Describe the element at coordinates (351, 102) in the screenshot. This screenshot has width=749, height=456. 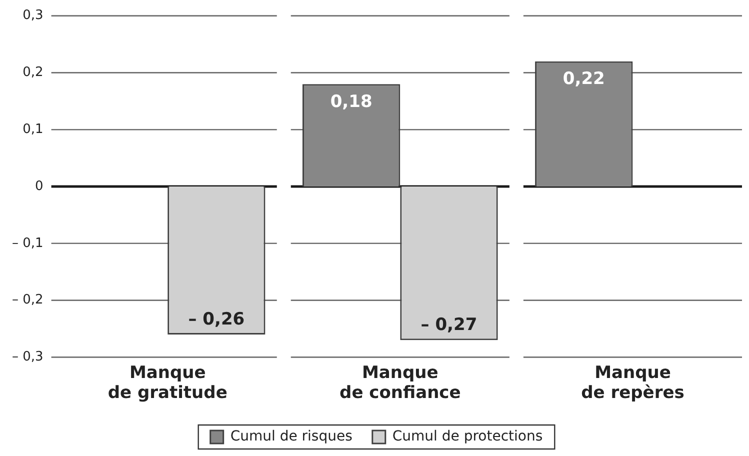
I see `data-label: 0,18` at that location.